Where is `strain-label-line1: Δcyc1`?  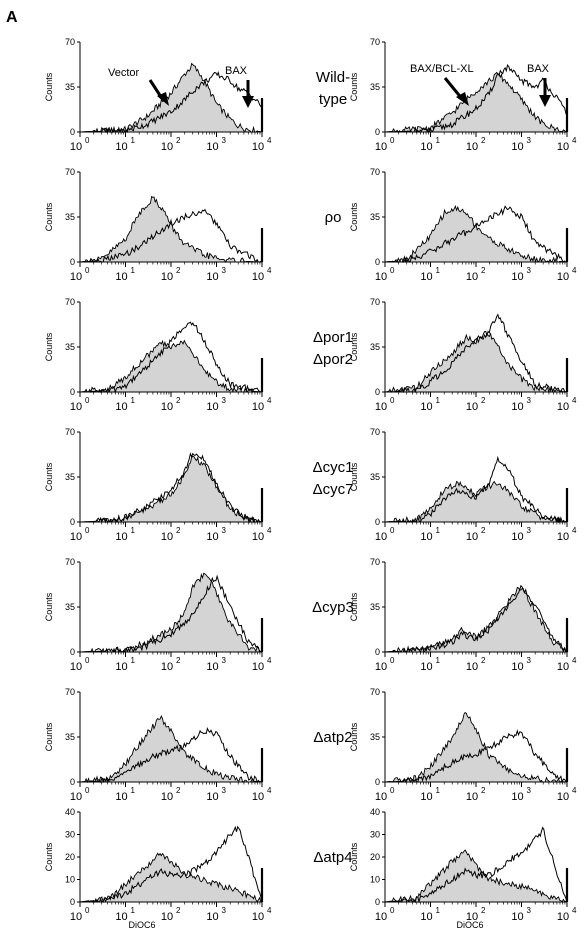
strain-label-line1: Δcyc1 is located at coordinates (333, 467).